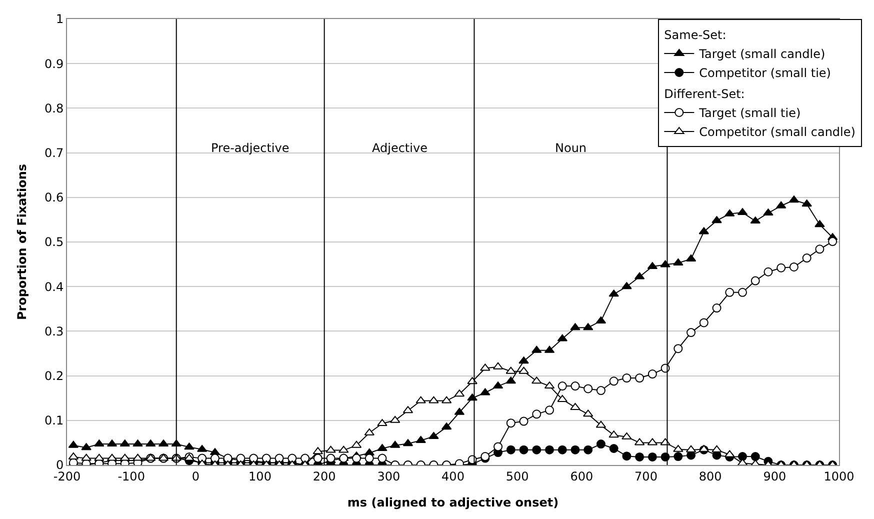 The width and height of the screenshot is (874, 519). I want to click on legend-label: Competitor (small candle), so click(777, 132).